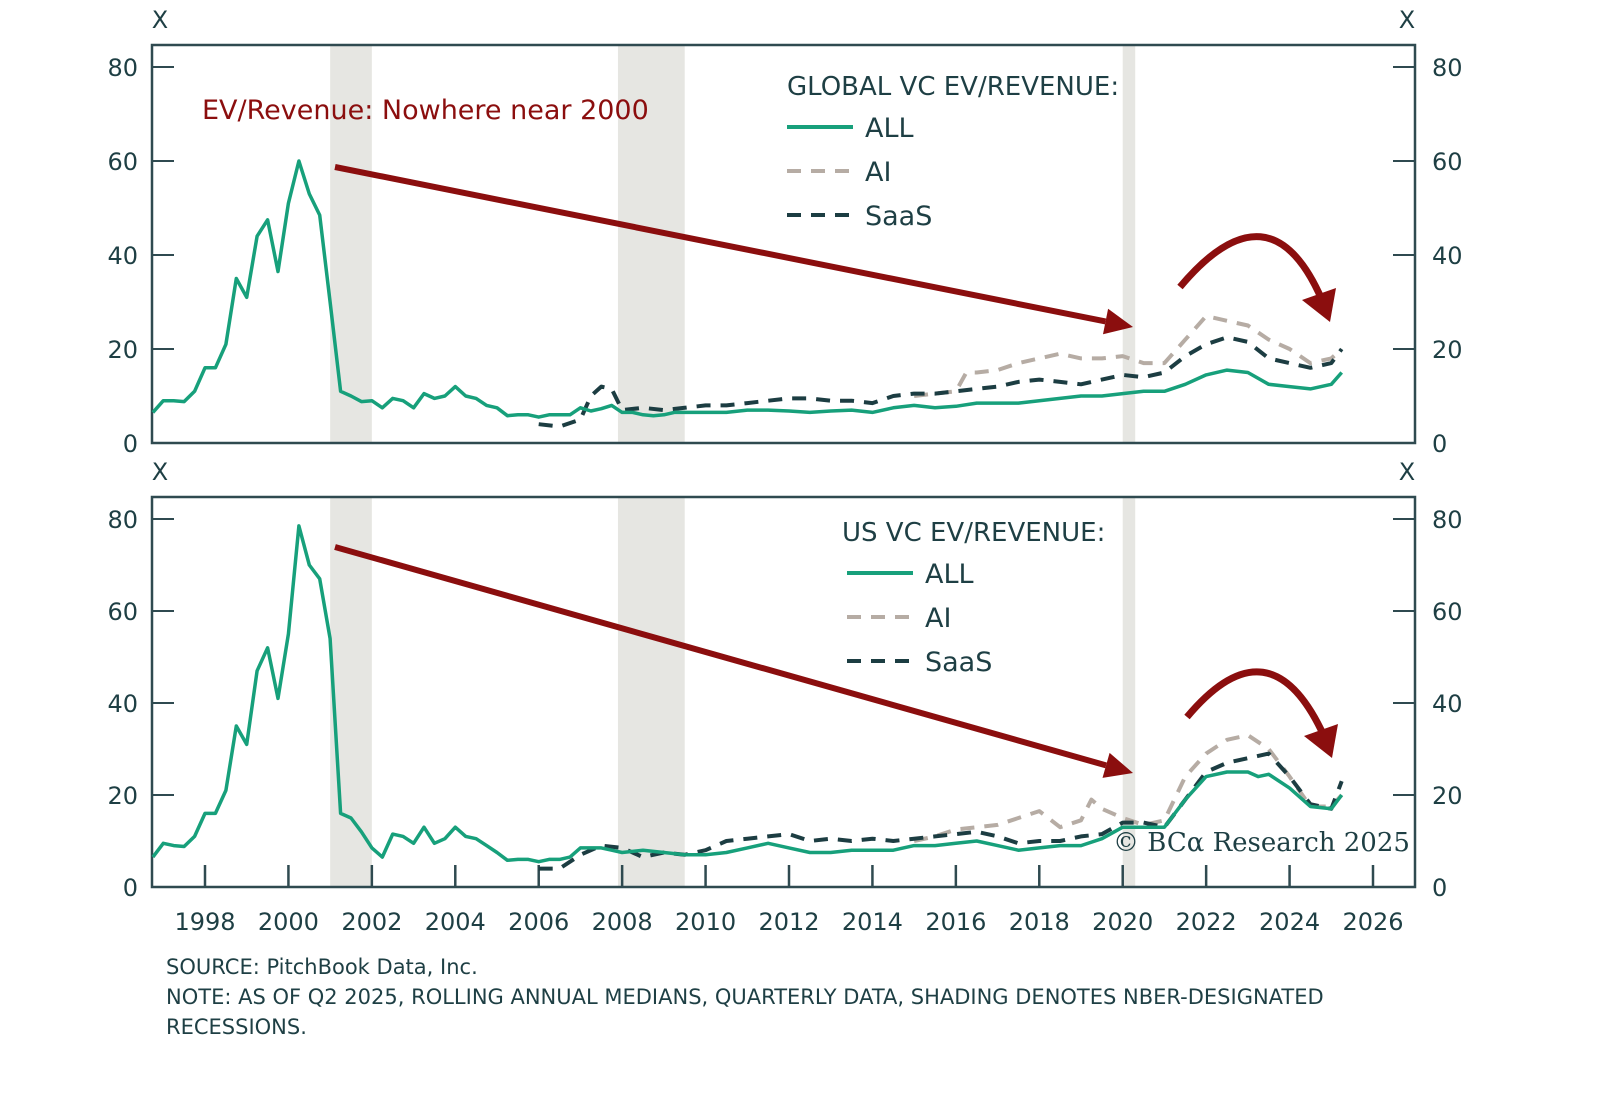  Describe the element at coordinates (973, 533) in the screenshot. I see `legend-title: US VC EV/REVENUE:` at that location.